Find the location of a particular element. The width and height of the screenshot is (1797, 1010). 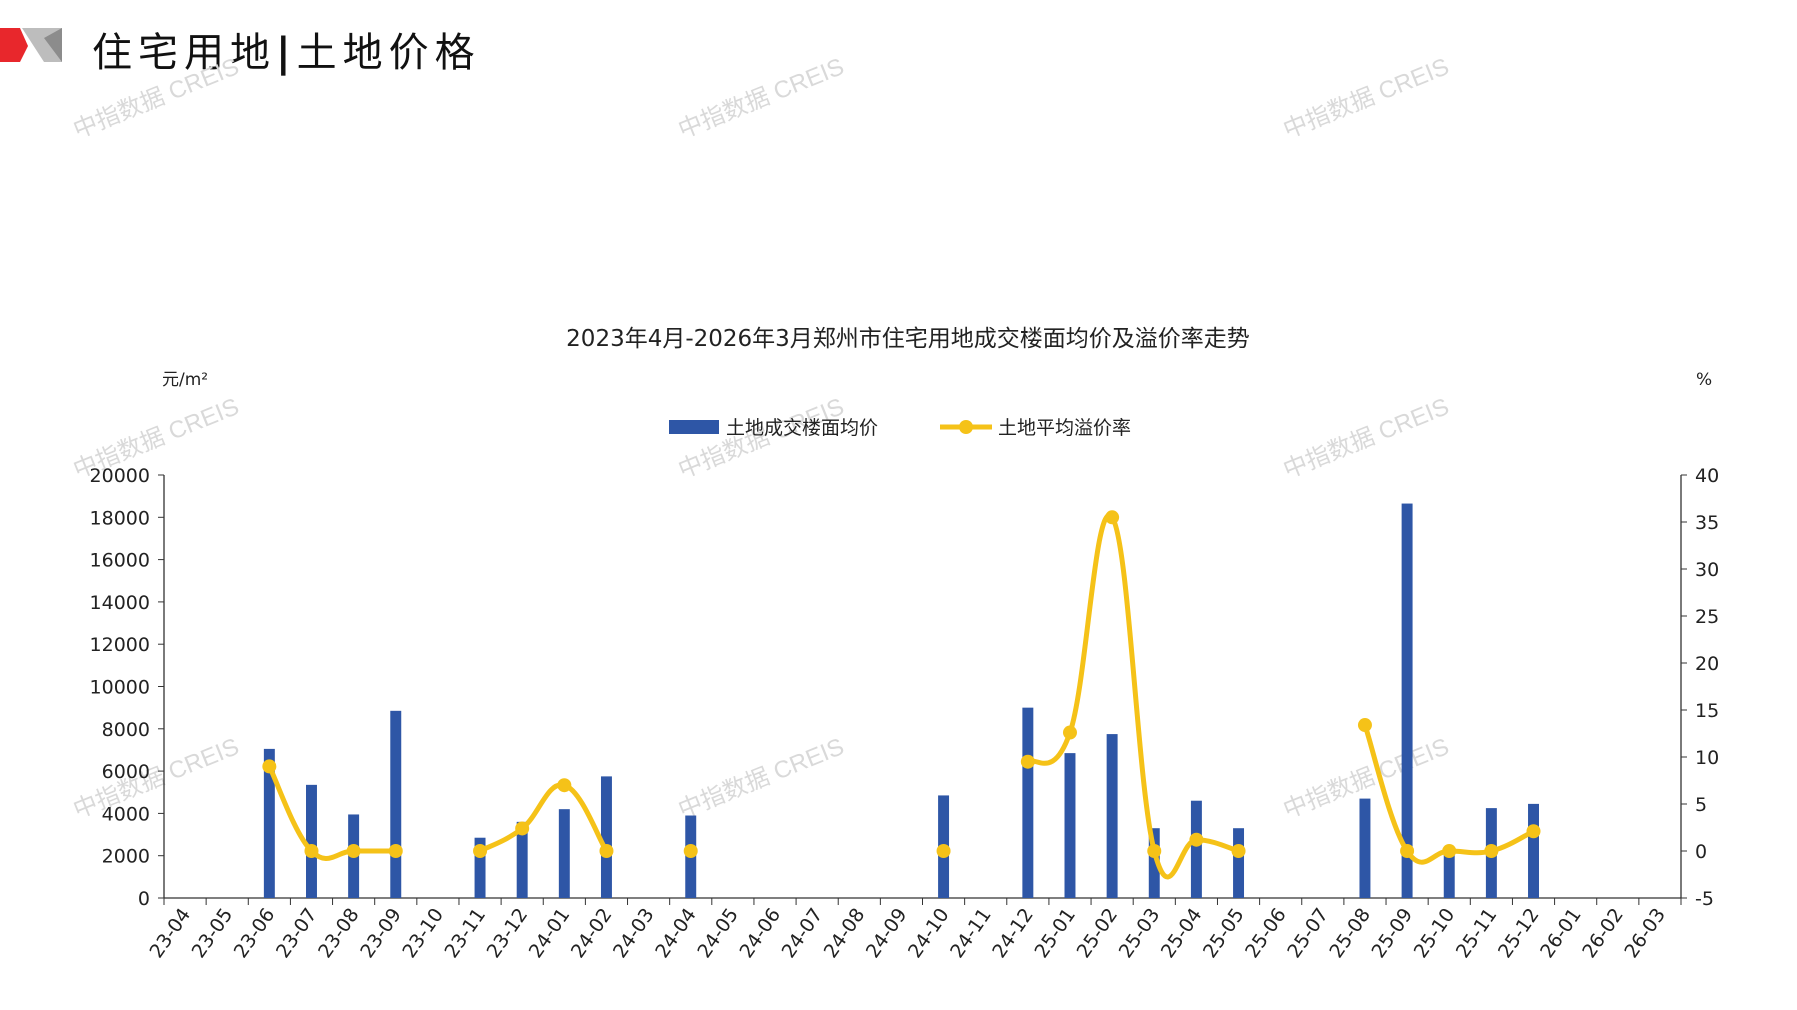

x-tick-label: 23-07 is located at coordinates (297, 933).